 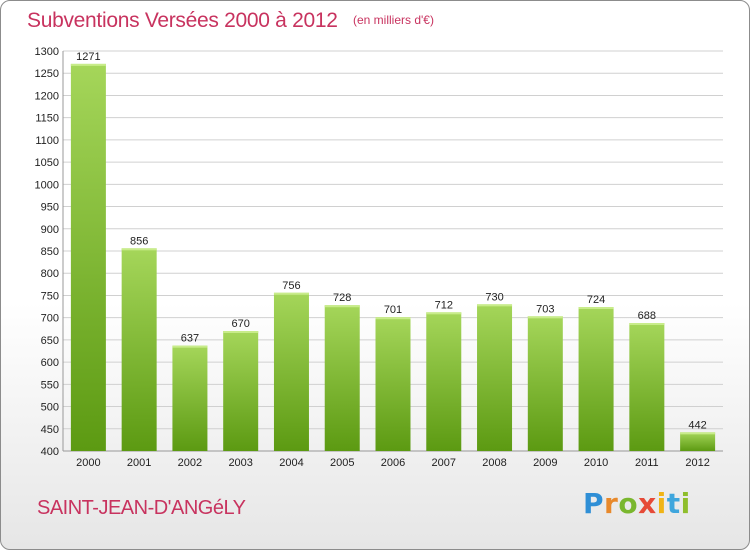 I want to click on data-label: 724, so click(x=596, y=300).